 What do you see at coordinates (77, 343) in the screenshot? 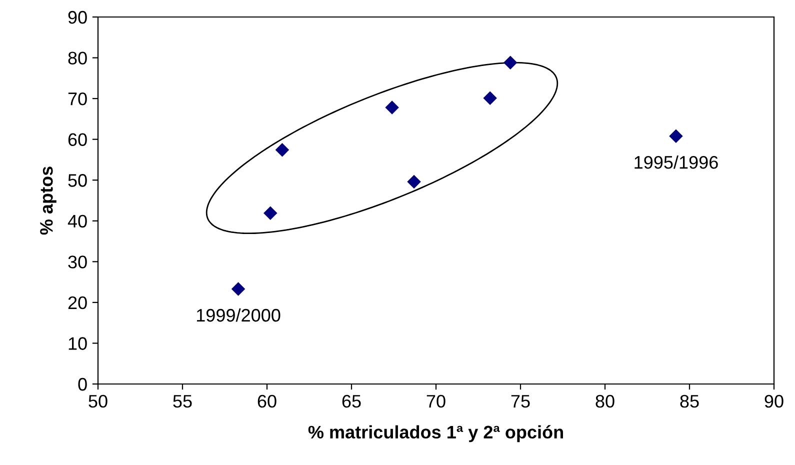
I see `y-tick-label: 10` at bounding box center [77, 343].